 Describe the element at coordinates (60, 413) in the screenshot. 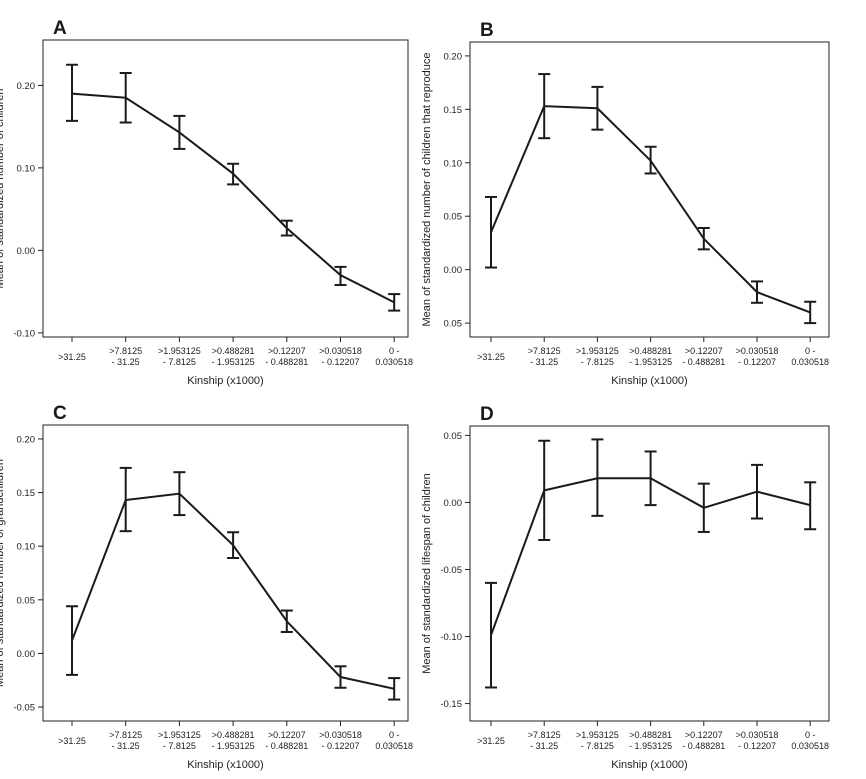

I see `panel-letter: C` at that location.